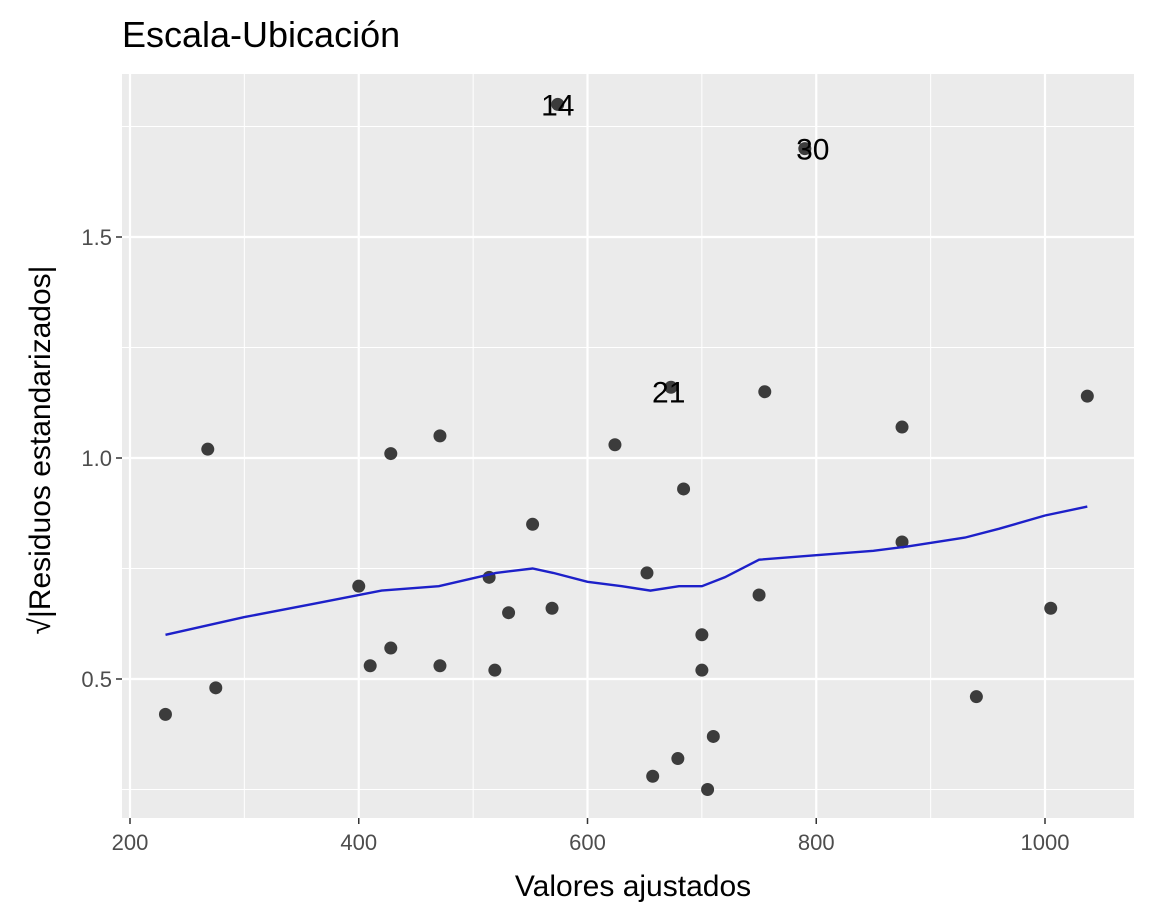 The height and width of the screenshot is (922, 1152). I want to click on point-label: 14, so click(557, 105).